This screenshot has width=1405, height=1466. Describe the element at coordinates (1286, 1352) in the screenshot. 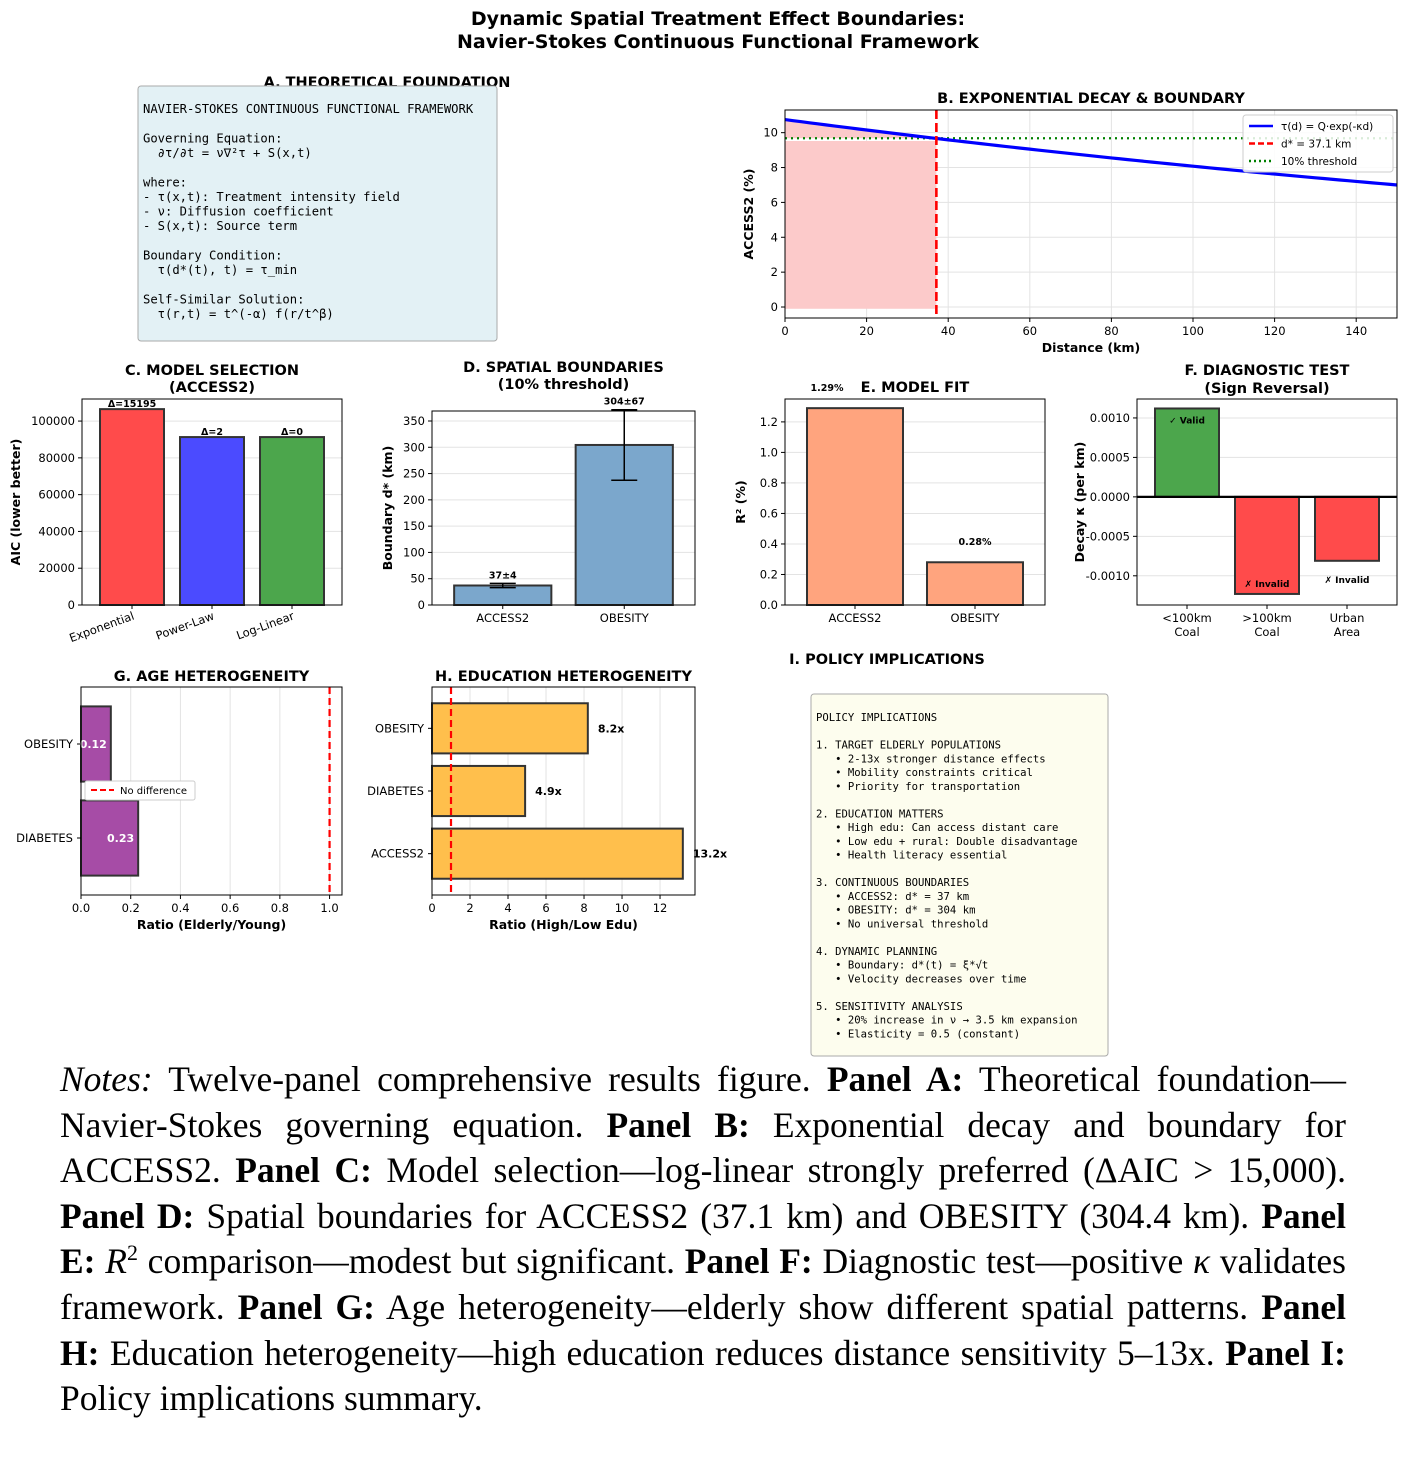

I see `notes-panel-label: Panel I:` at that location.